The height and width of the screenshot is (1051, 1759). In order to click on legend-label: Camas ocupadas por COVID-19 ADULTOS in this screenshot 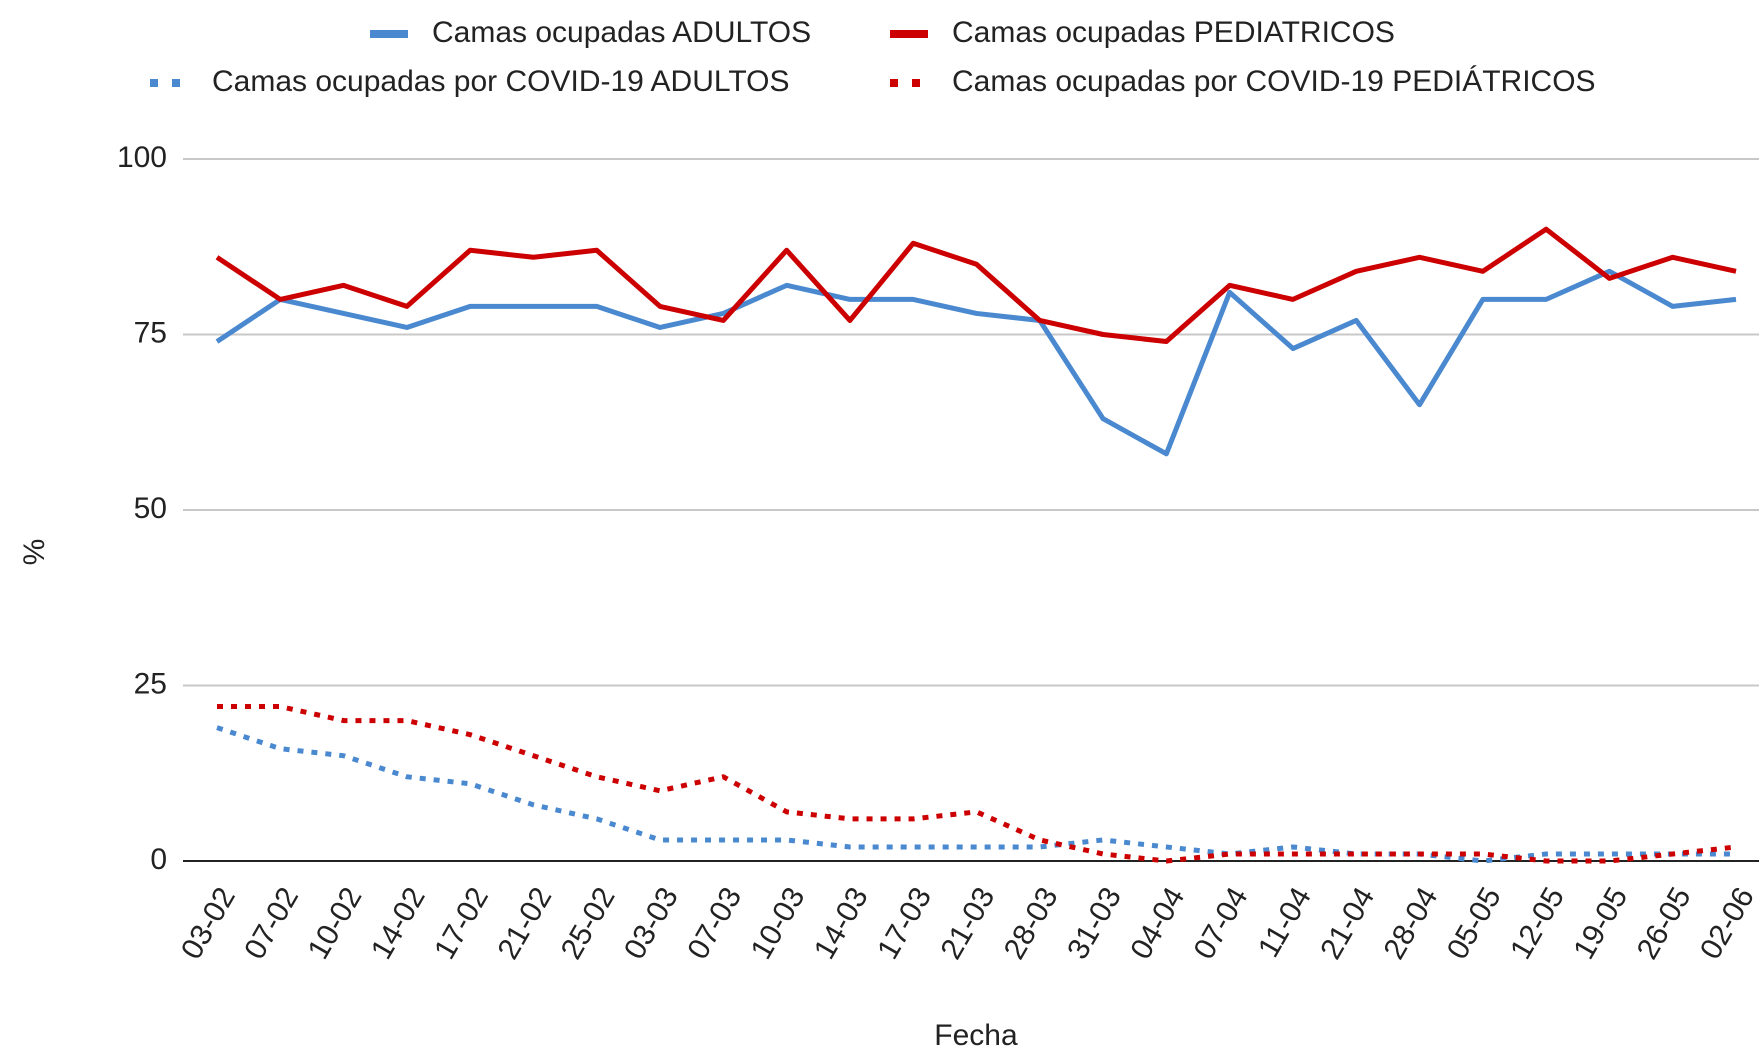, I will do `click(500, 81)`.